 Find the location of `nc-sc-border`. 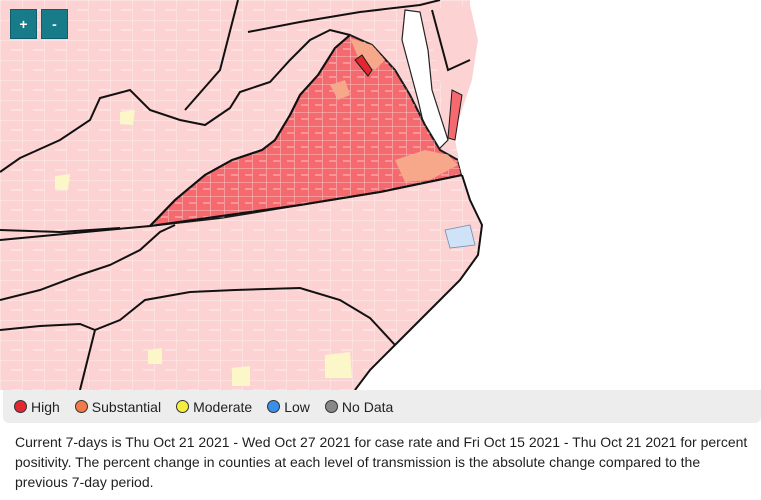

nc-sc-border is located at coordinates (237, 338).